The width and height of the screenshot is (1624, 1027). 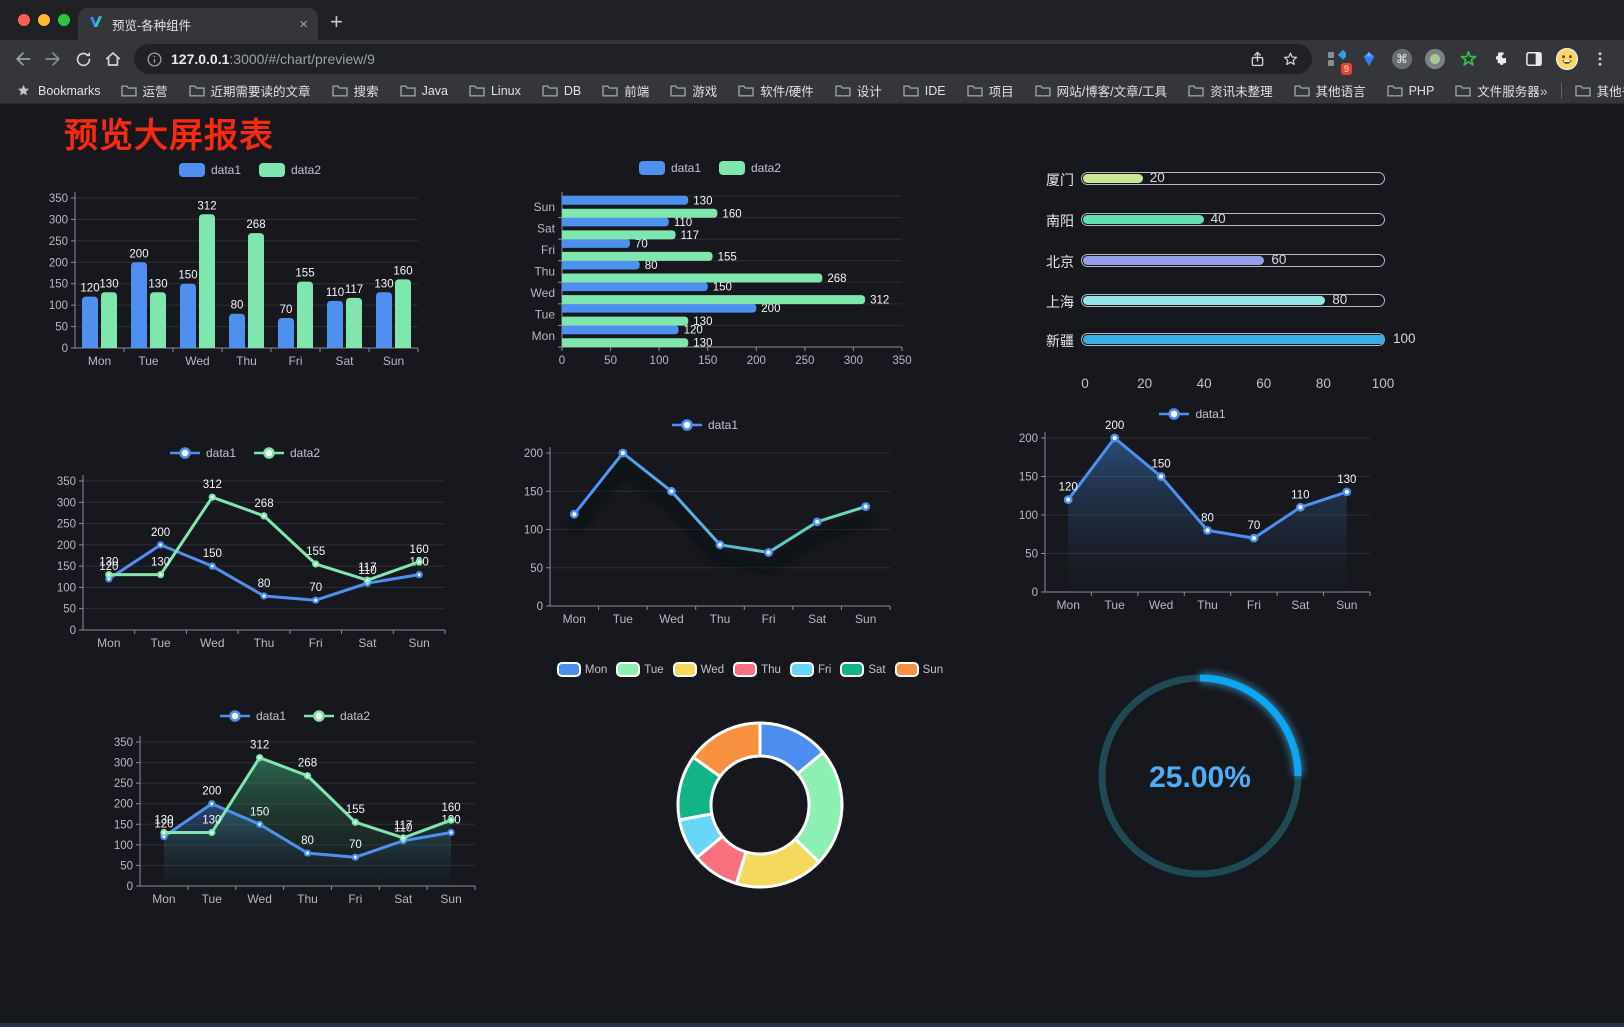 I want to click on extension-record-icon, so click(x=1435, y=59).